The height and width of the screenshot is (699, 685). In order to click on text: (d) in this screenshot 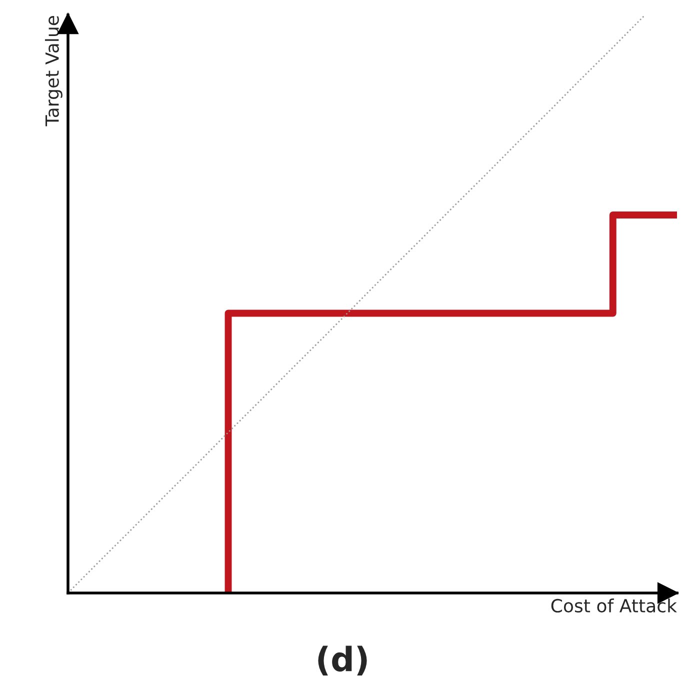, I will do `click(342, 661)`.